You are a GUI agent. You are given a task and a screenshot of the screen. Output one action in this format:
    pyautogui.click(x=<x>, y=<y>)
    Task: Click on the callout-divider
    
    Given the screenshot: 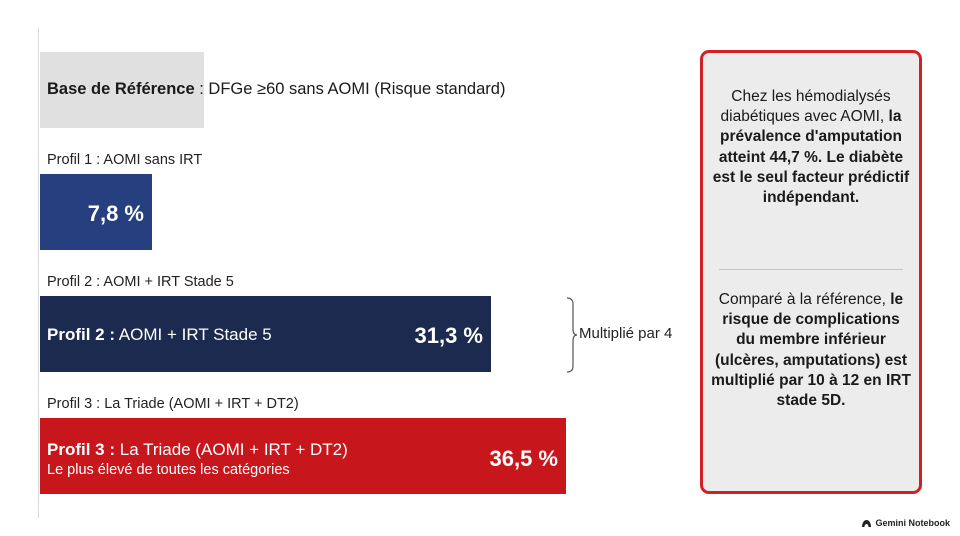 What is the action you would take?
    pyautogui.click(x=811, y=269)
    